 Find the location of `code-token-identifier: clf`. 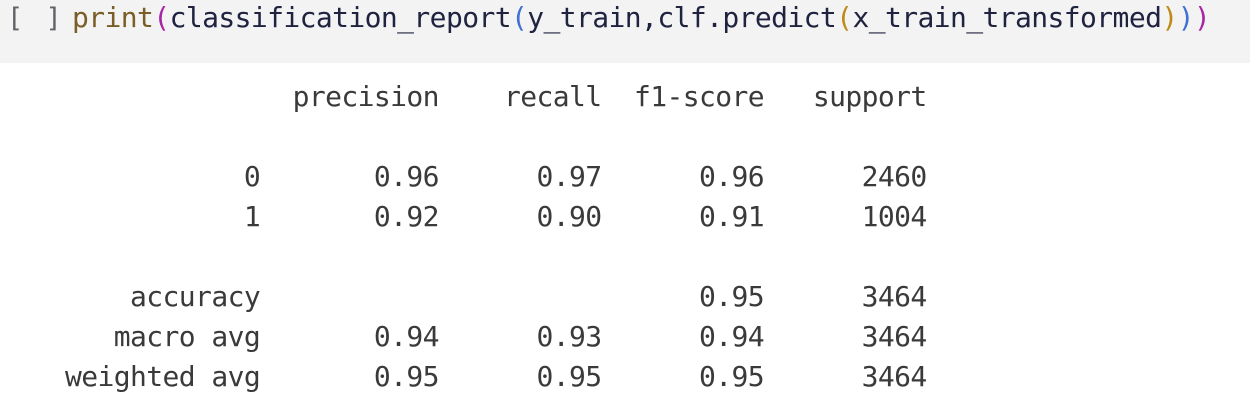

code-token-identifier: clf is located at coordinates (682, 17).